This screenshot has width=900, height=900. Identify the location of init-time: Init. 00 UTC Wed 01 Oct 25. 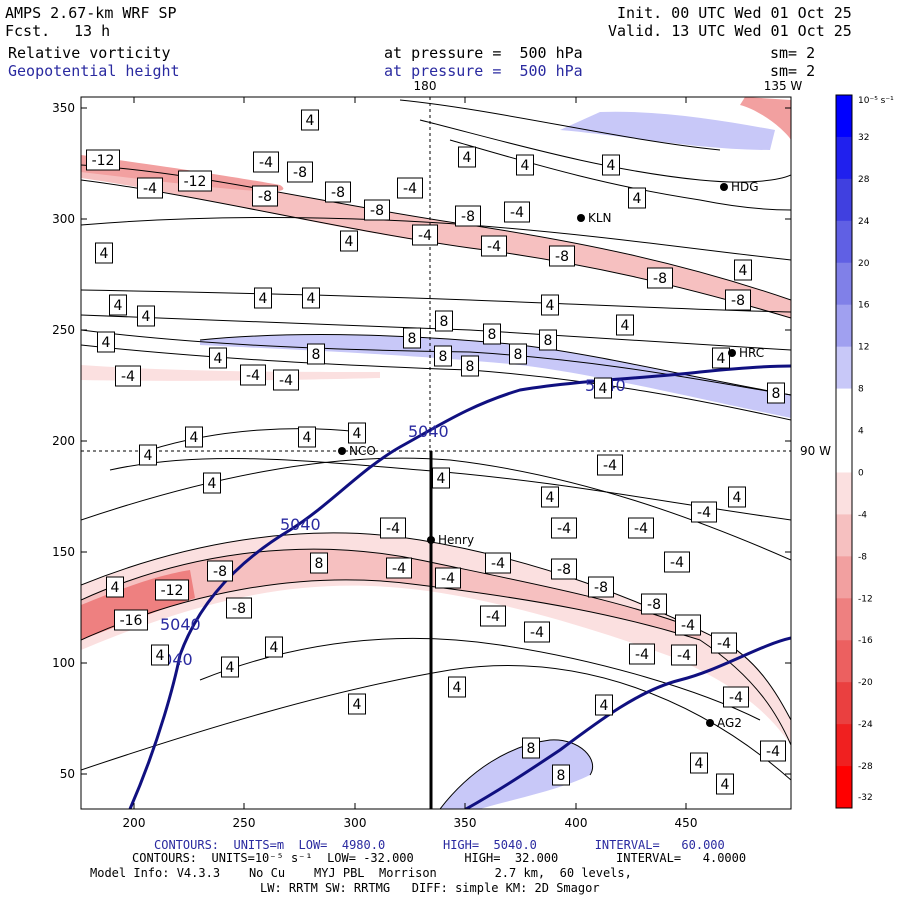
(734, 13).